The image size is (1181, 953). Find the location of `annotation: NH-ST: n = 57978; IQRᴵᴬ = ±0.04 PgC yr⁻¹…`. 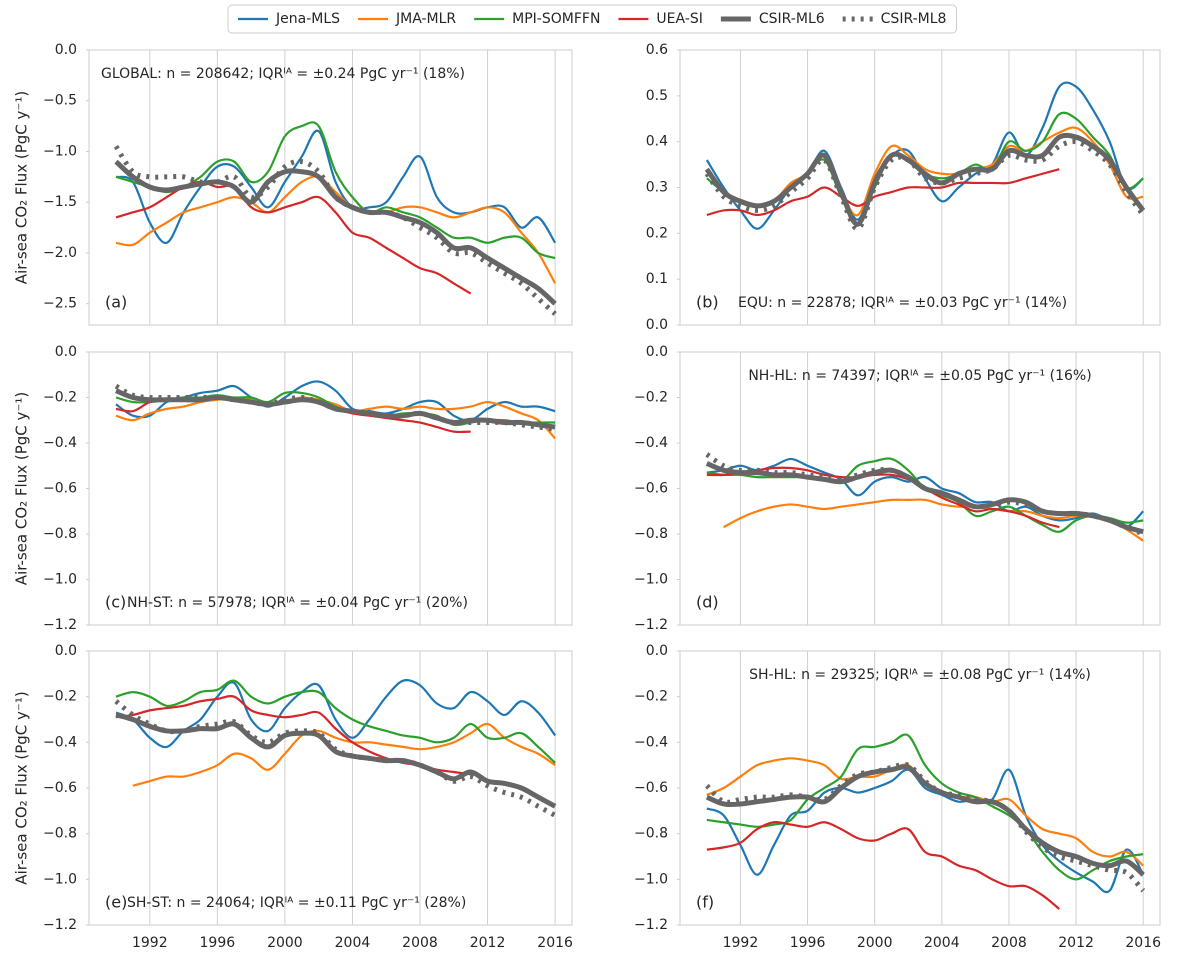

annotation: NH-ST: n = 57978; IQRᴵᴬ = ±0.04 PgC yr⁻¹… is located at coordinates (297, 603).